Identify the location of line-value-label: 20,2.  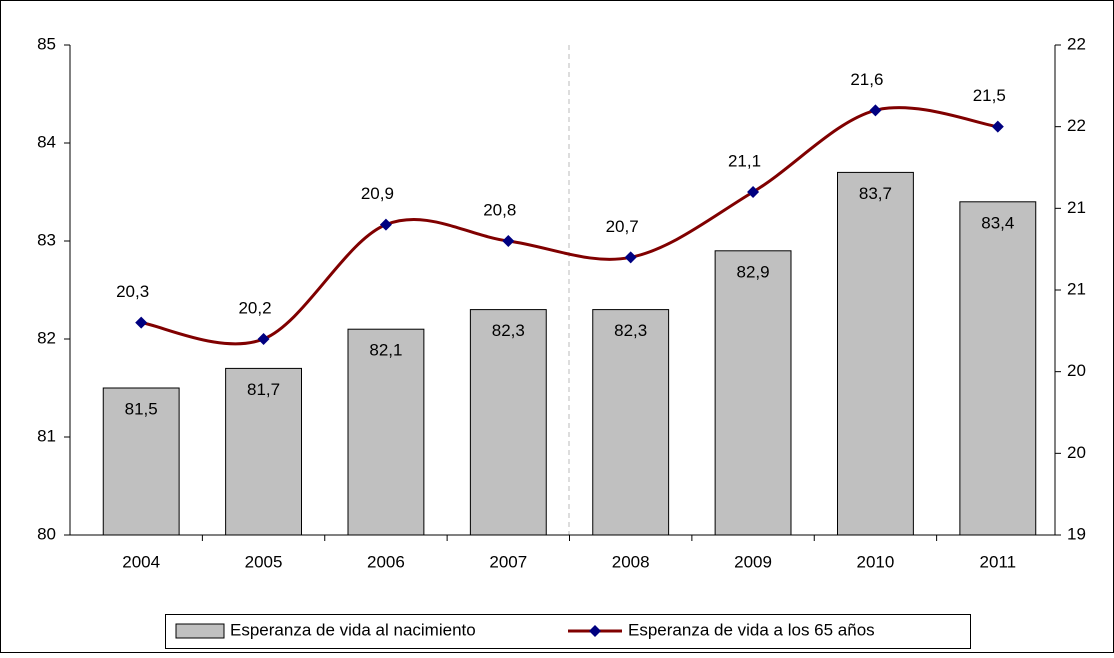
(254, 307).